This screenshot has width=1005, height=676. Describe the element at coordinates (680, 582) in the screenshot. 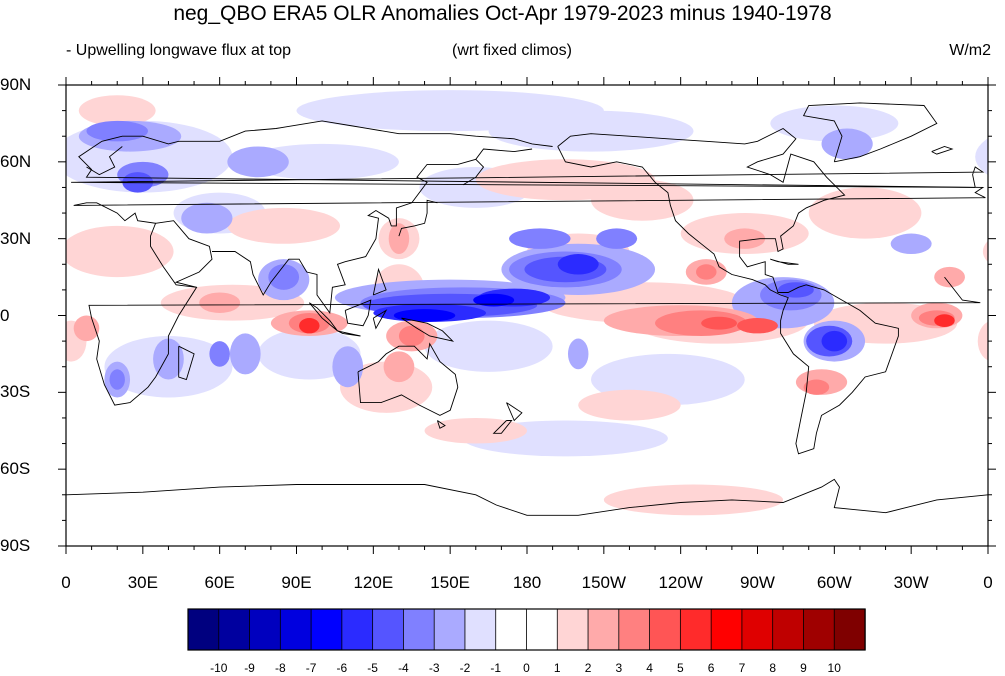

I see `lon-label: 120W` at that location.